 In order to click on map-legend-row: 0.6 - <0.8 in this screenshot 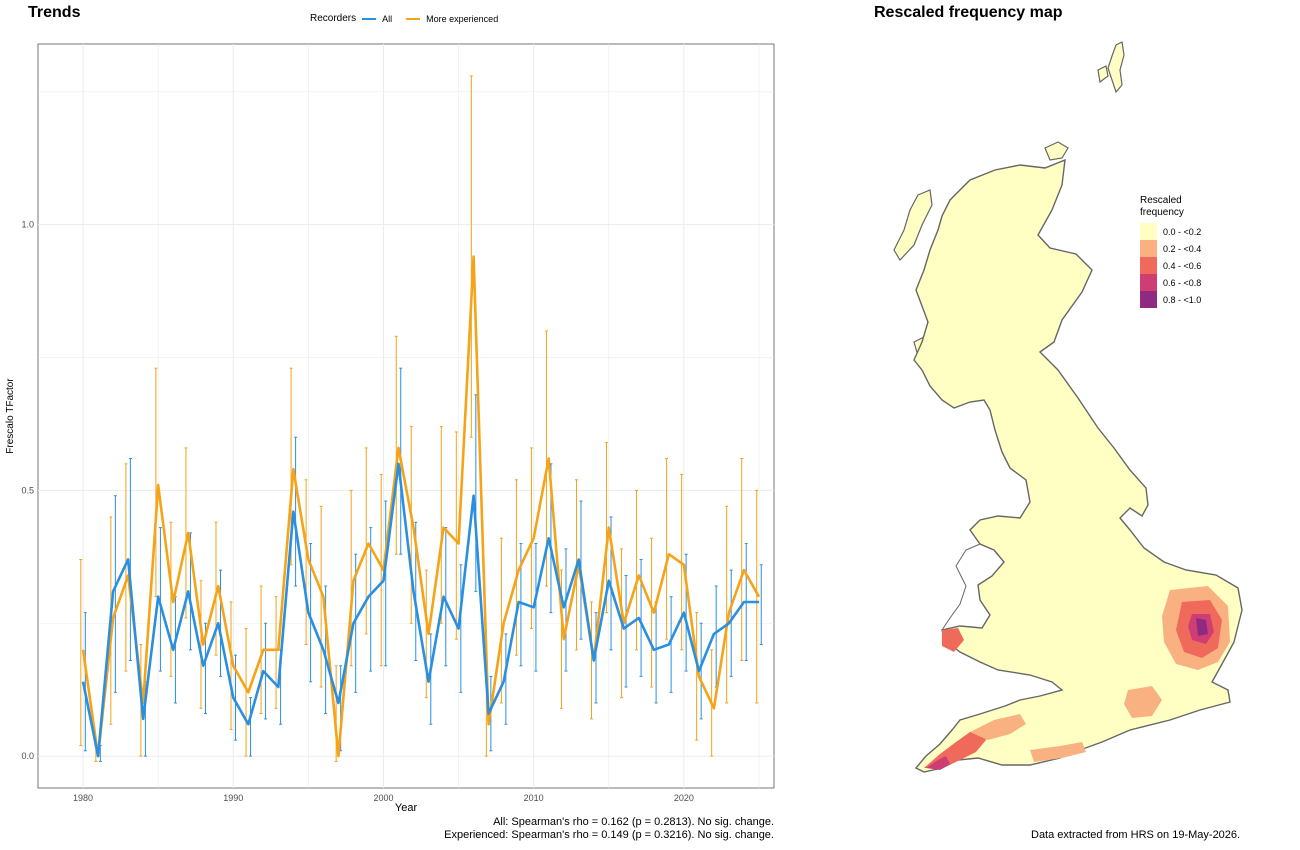, I will do `click(1180, 282)`.